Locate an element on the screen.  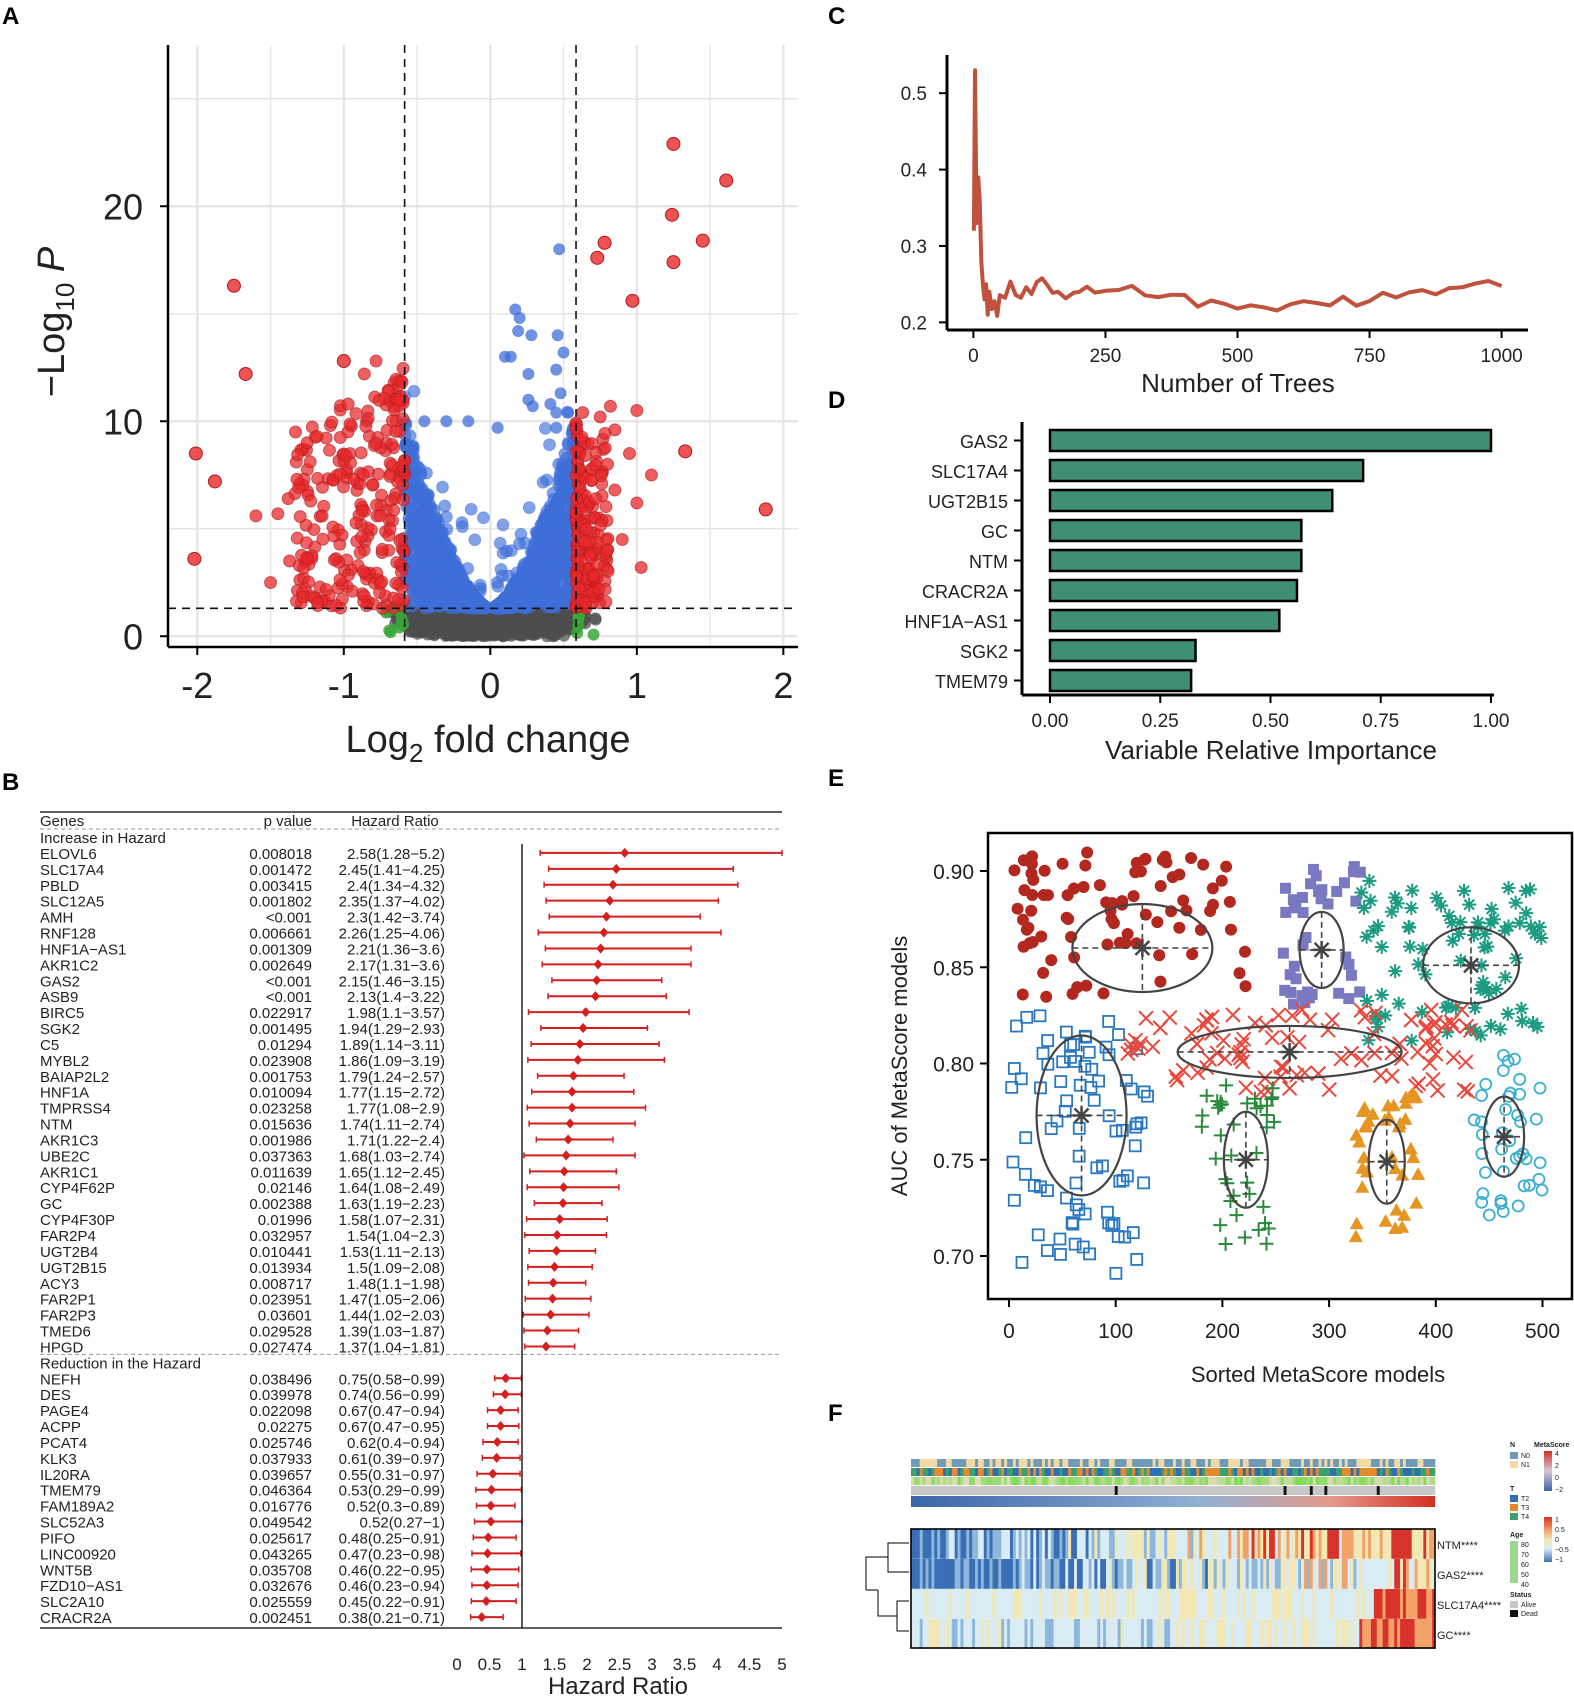
x-tick-label: -2 is located at coordinates (197, 685).